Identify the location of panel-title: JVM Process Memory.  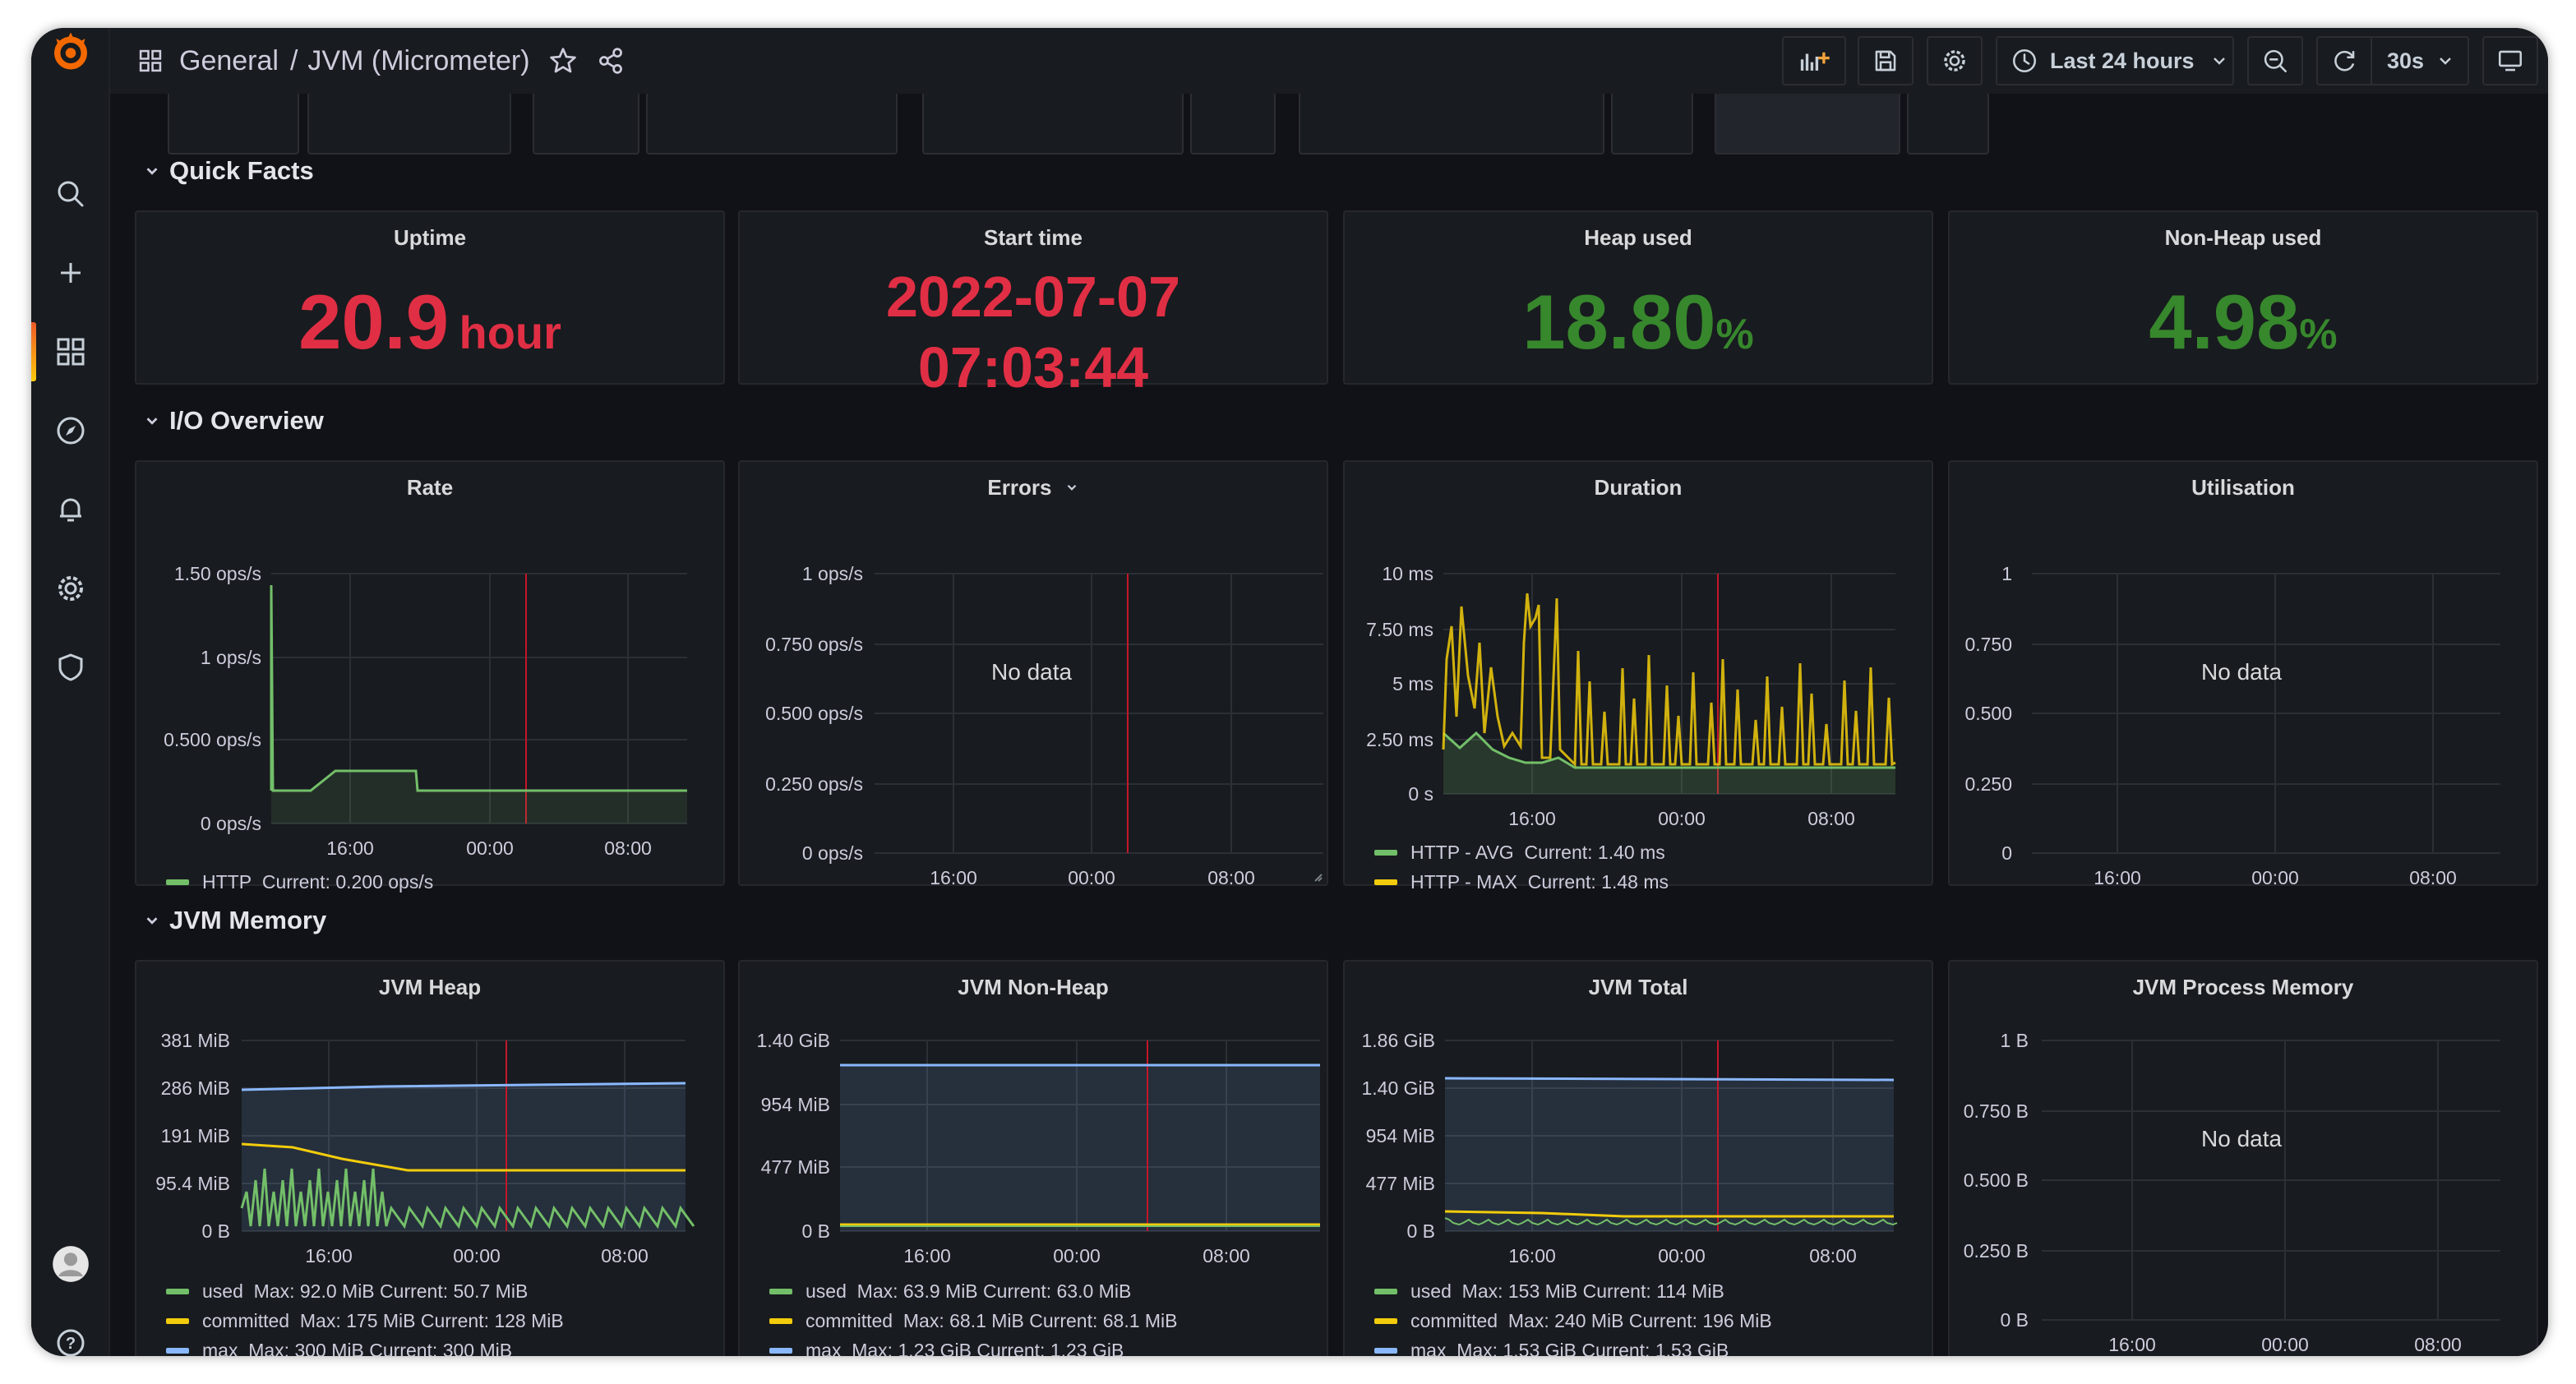
(2243, 987).